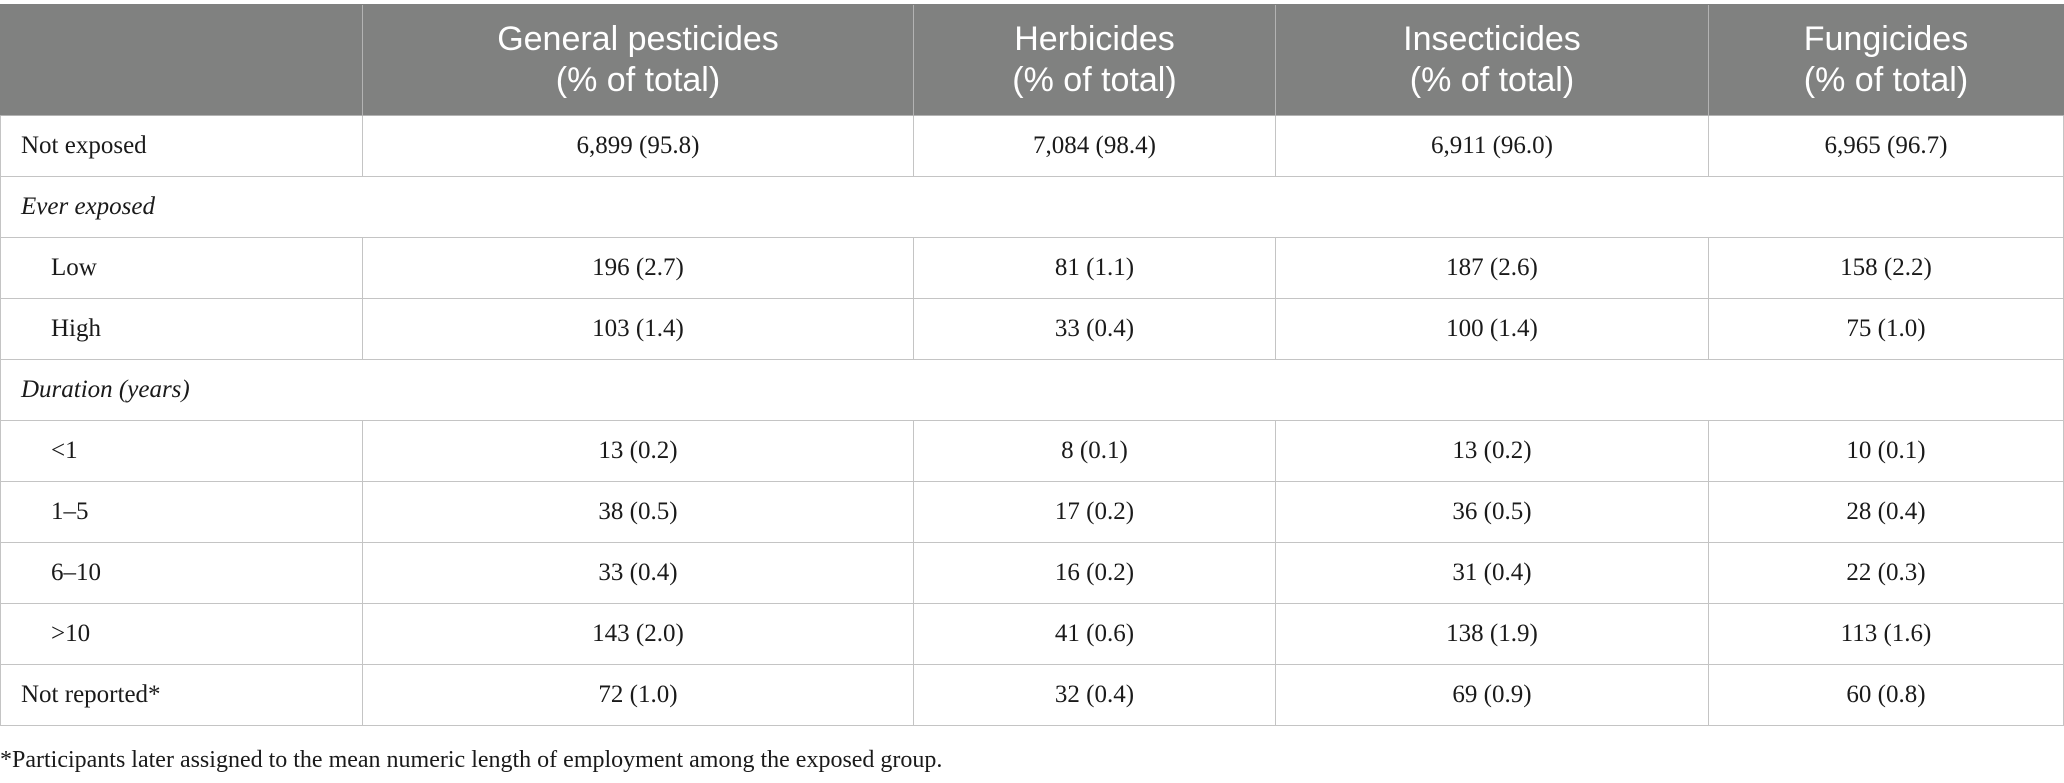  What do you see at coordinates (181, 512) in the screenshot?
I see `row-label: 1–5` at bounding box center [181, 512].